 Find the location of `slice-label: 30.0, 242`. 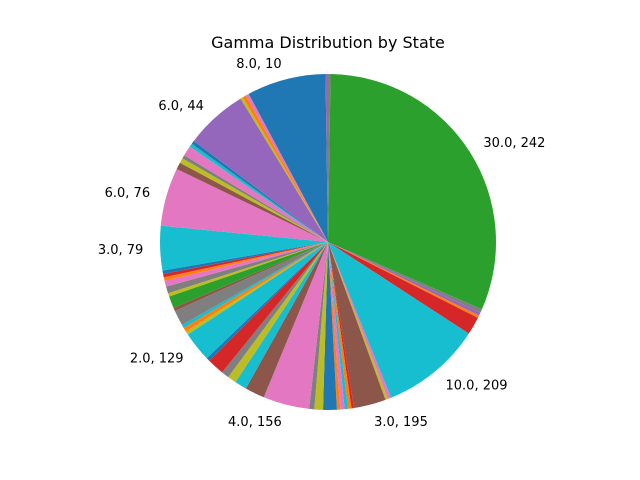

slice-label: 30.0, 242 is located at coordinates (514, 143).